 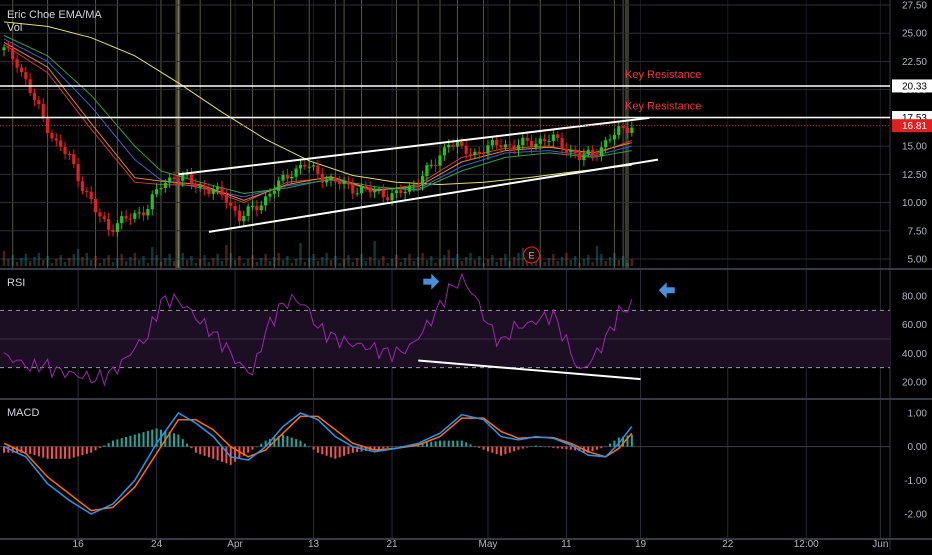 What do you see at coordinates (529, 370) in the screenshot?
I see `rsi-divergence-line` at bounding box center [529, 370].